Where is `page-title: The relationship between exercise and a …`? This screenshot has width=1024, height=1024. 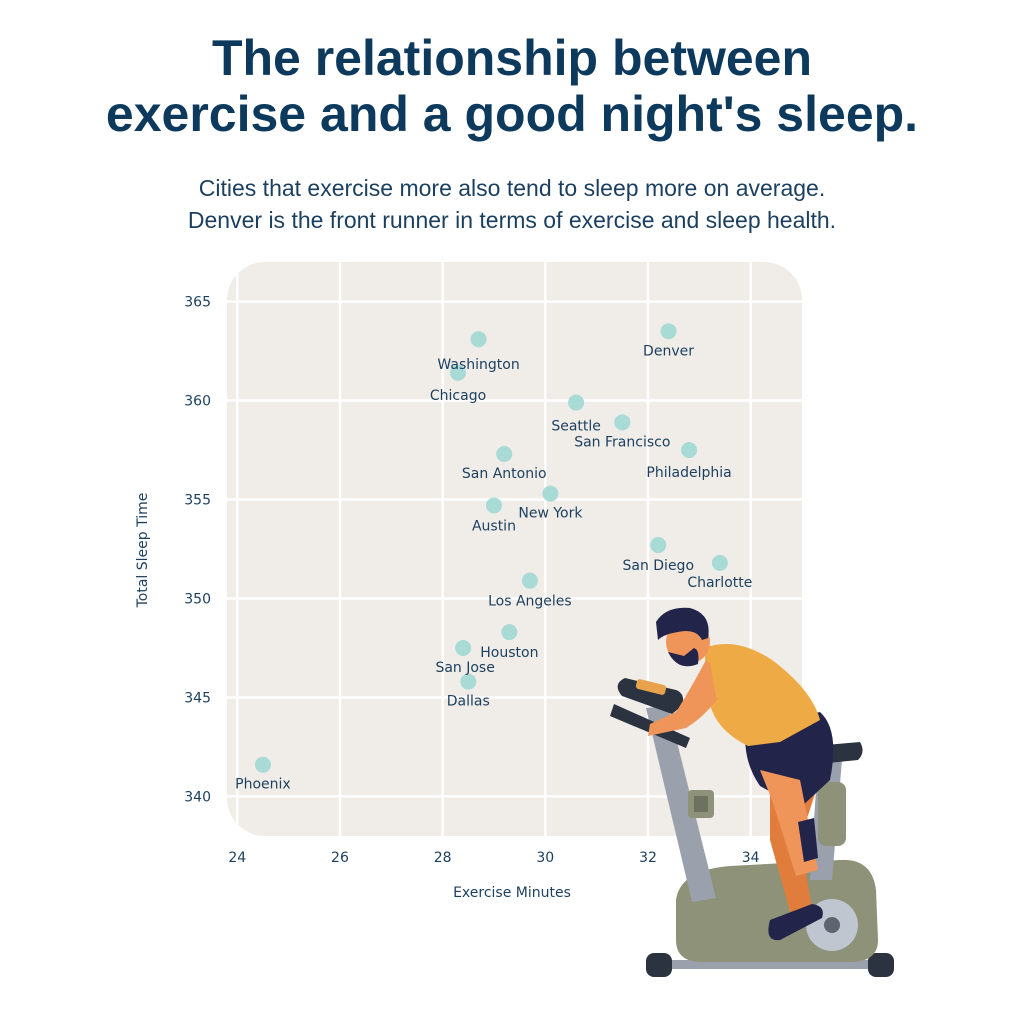 page-title: The relationship between exercise and a … is located at coordinates (512, 86).